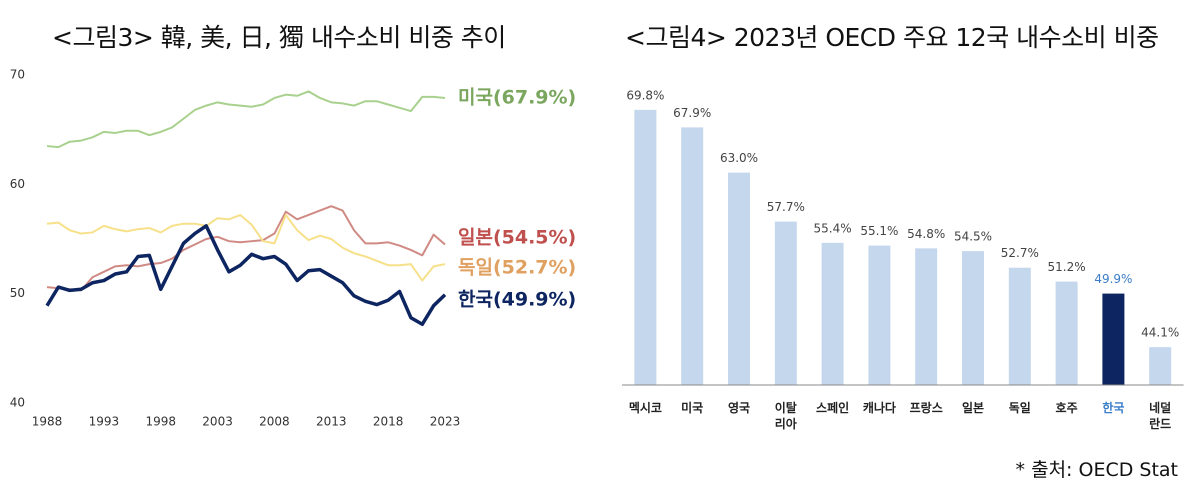 This screenshot has width=1200, height=500. What do you see at coordinates (926, 234) in the screenshot?
I see `value-label: 54.8%` at bounding box center [926, 234].